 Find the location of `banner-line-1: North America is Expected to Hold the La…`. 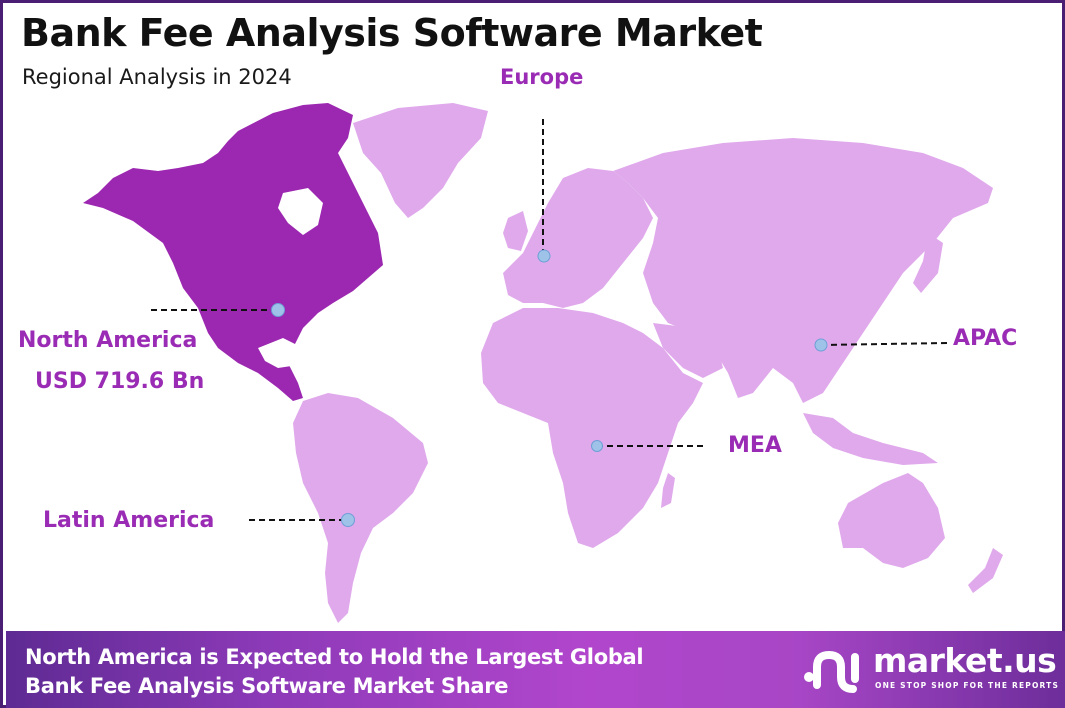

banner-line-1: North America is Expected to Hold the La… is located at coordinates (334, 657).